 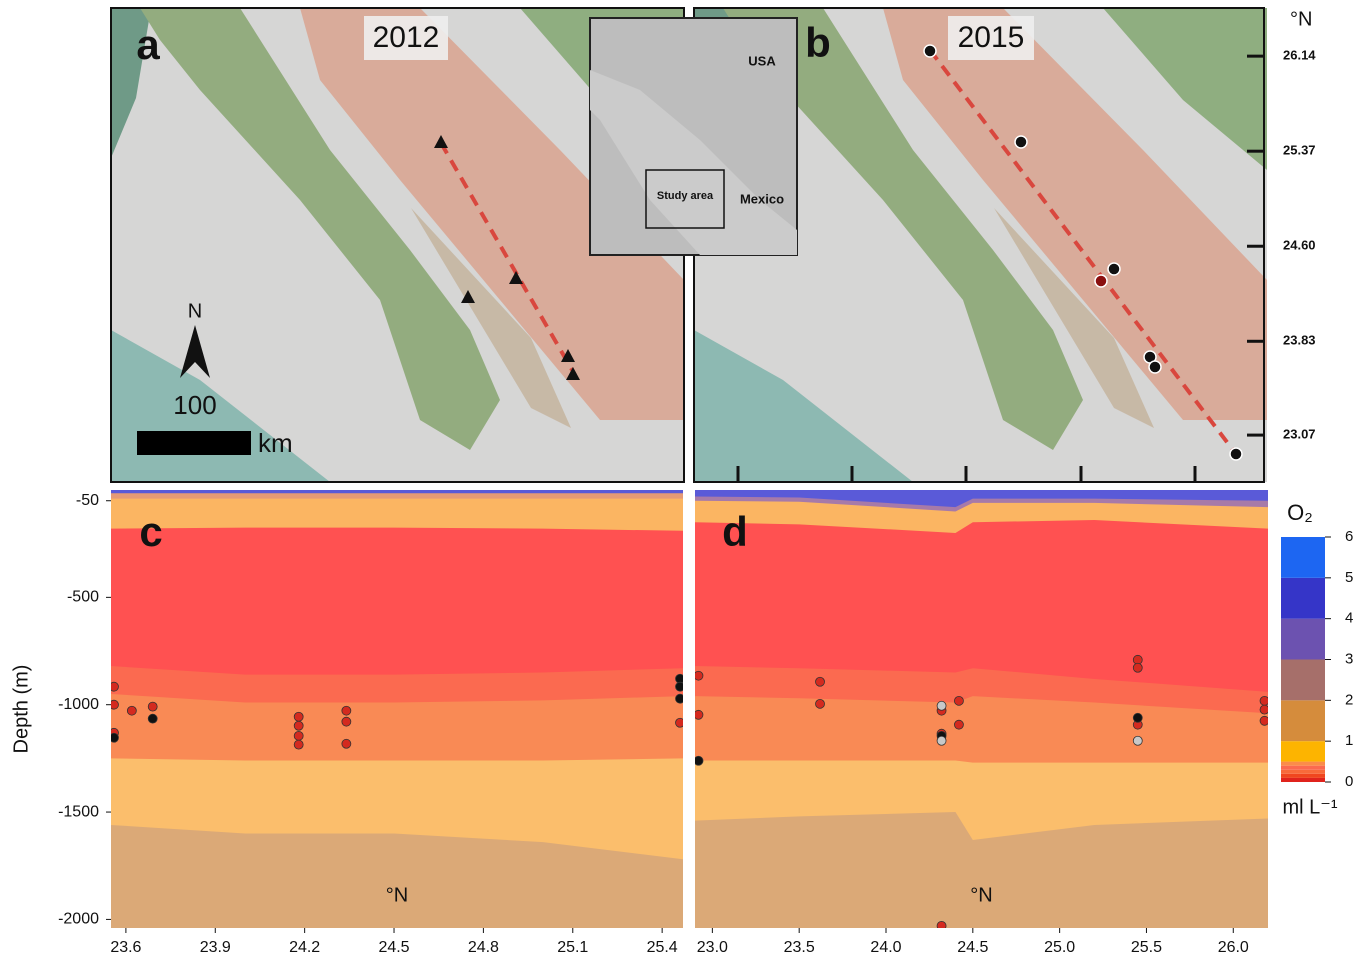 I want to click on lat-tick-label: 25.37, so click(x=1299, y=150).